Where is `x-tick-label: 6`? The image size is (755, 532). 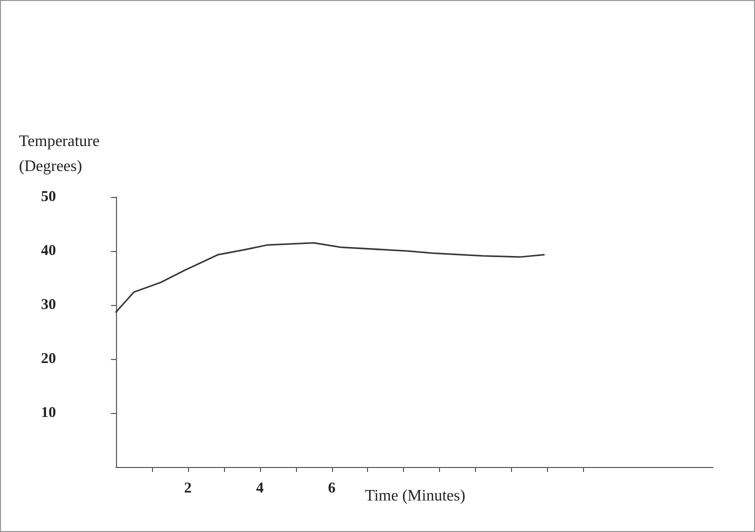 x-tick-label: 6 is located at coordinates (332, 488).